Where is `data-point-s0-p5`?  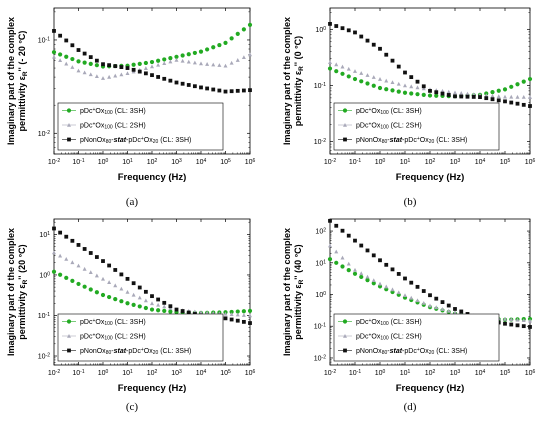 data-point-s0-p5 is located at coordinates (84, 286).